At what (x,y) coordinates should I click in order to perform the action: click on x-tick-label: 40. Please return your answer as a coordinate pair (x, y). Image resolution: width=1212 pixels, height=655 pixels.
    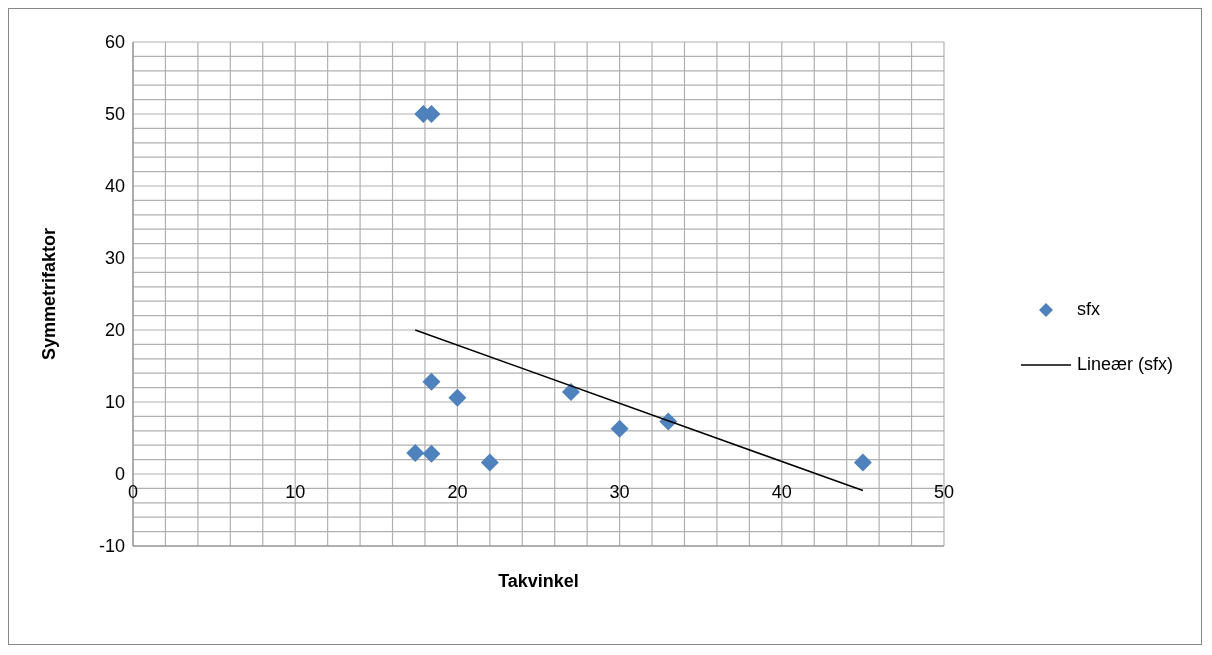
    Looking at the image, I should click on (781, 491).